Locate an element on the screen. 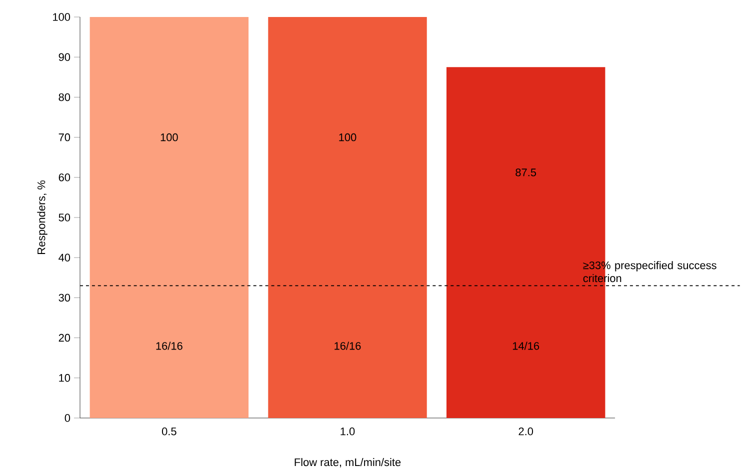 This screenshot has width=742, height=473. x-axis-title: Flow rate, mL/min/site is located at coordinates (347, 463).